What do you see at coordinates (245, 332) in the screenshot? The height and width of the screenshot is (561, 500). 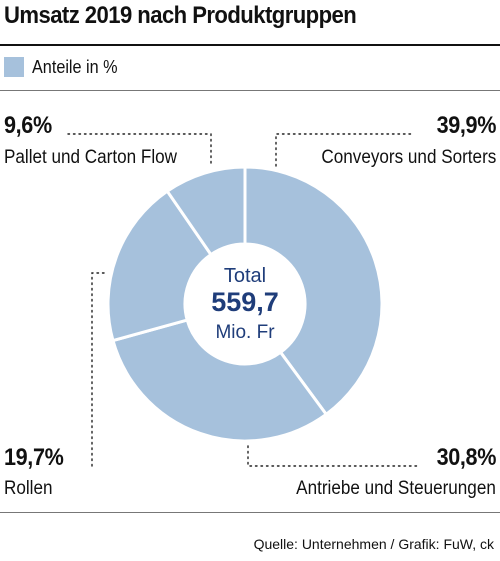 I see `center-label-unit: Mio. Fr` at bounding box center [245, 332].